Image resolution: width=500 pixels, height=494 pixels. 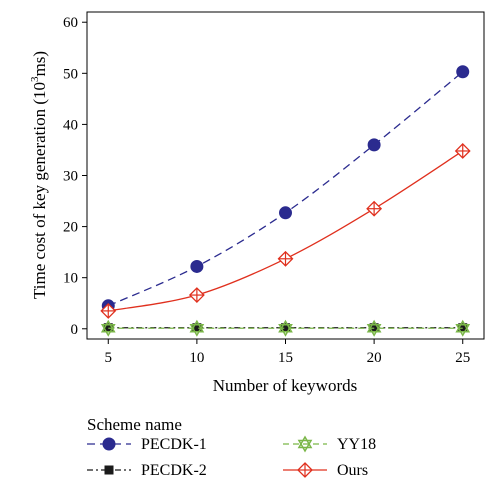 I want to click on legend-label: Ours, so click(x=352, y=470).